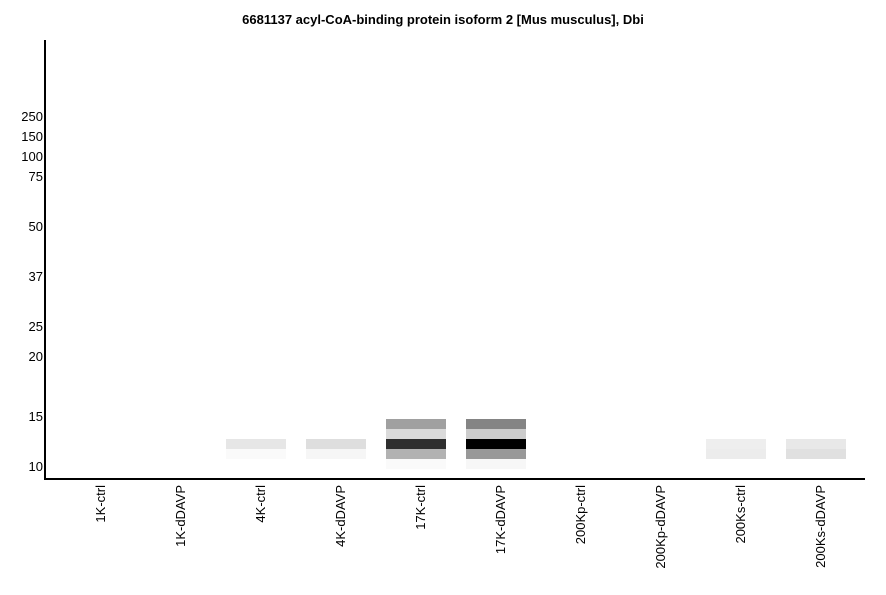 The width and height of the screenshot is (886, 595). I want to click on y-tick-label: 10, so click(36, 466).